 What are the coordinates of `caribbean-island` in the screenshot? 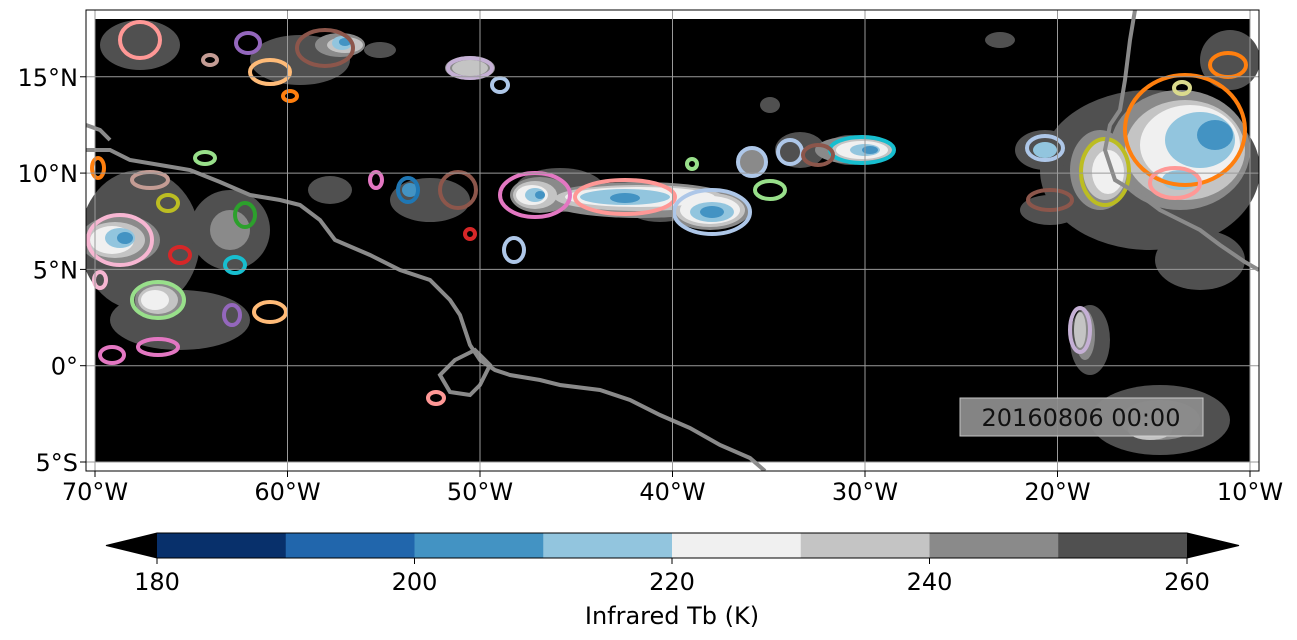 It's located at (99, 132).